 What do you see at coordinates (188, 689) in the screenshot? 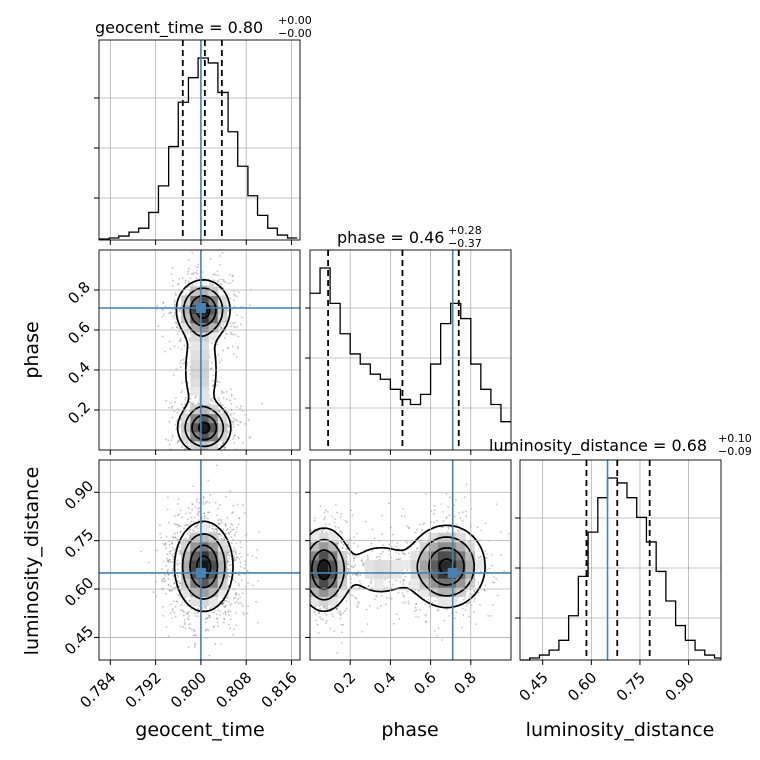
I see `x-tick-label: 0.800` at bounding box center [188, 689].